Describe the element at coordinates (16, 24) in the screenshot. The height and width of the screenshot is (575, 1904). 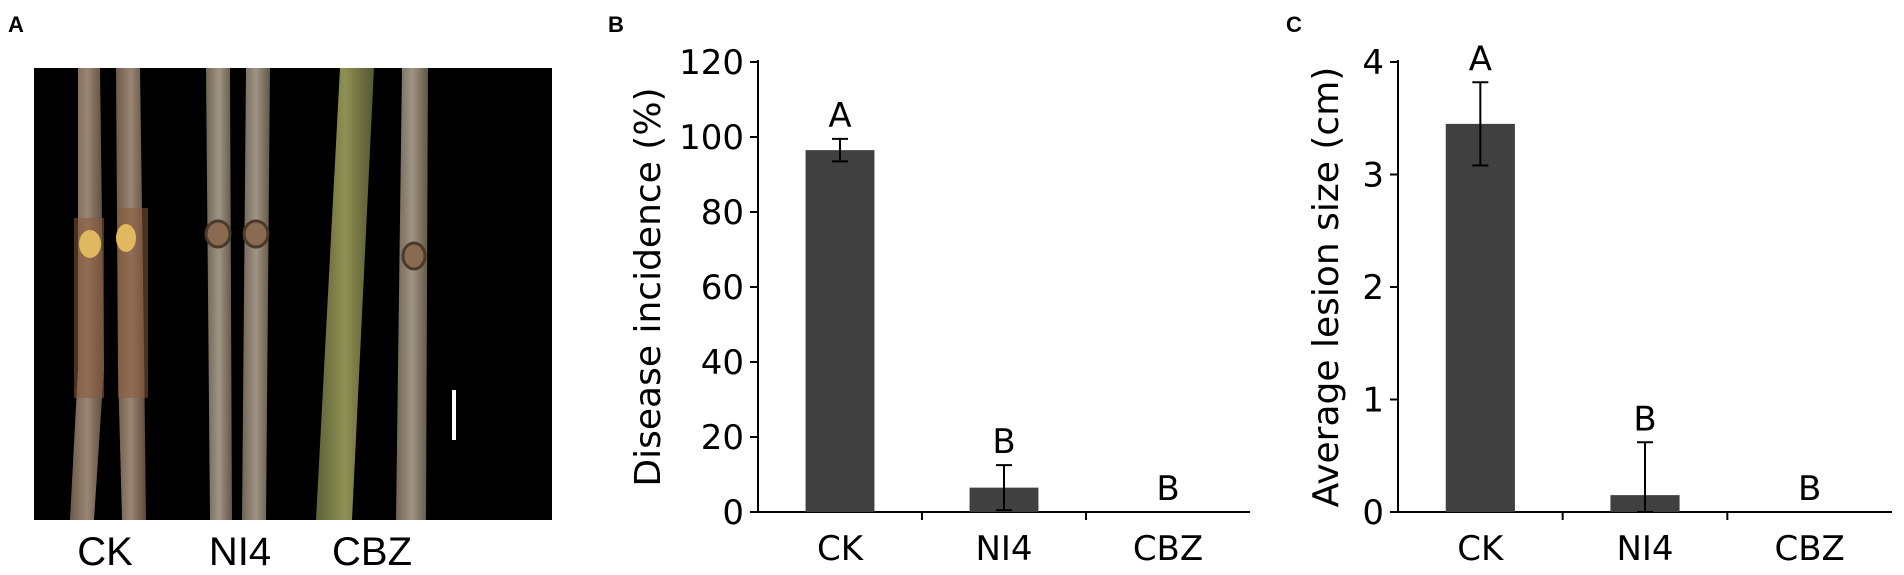
I see `panel-letter-a: A` at that location.